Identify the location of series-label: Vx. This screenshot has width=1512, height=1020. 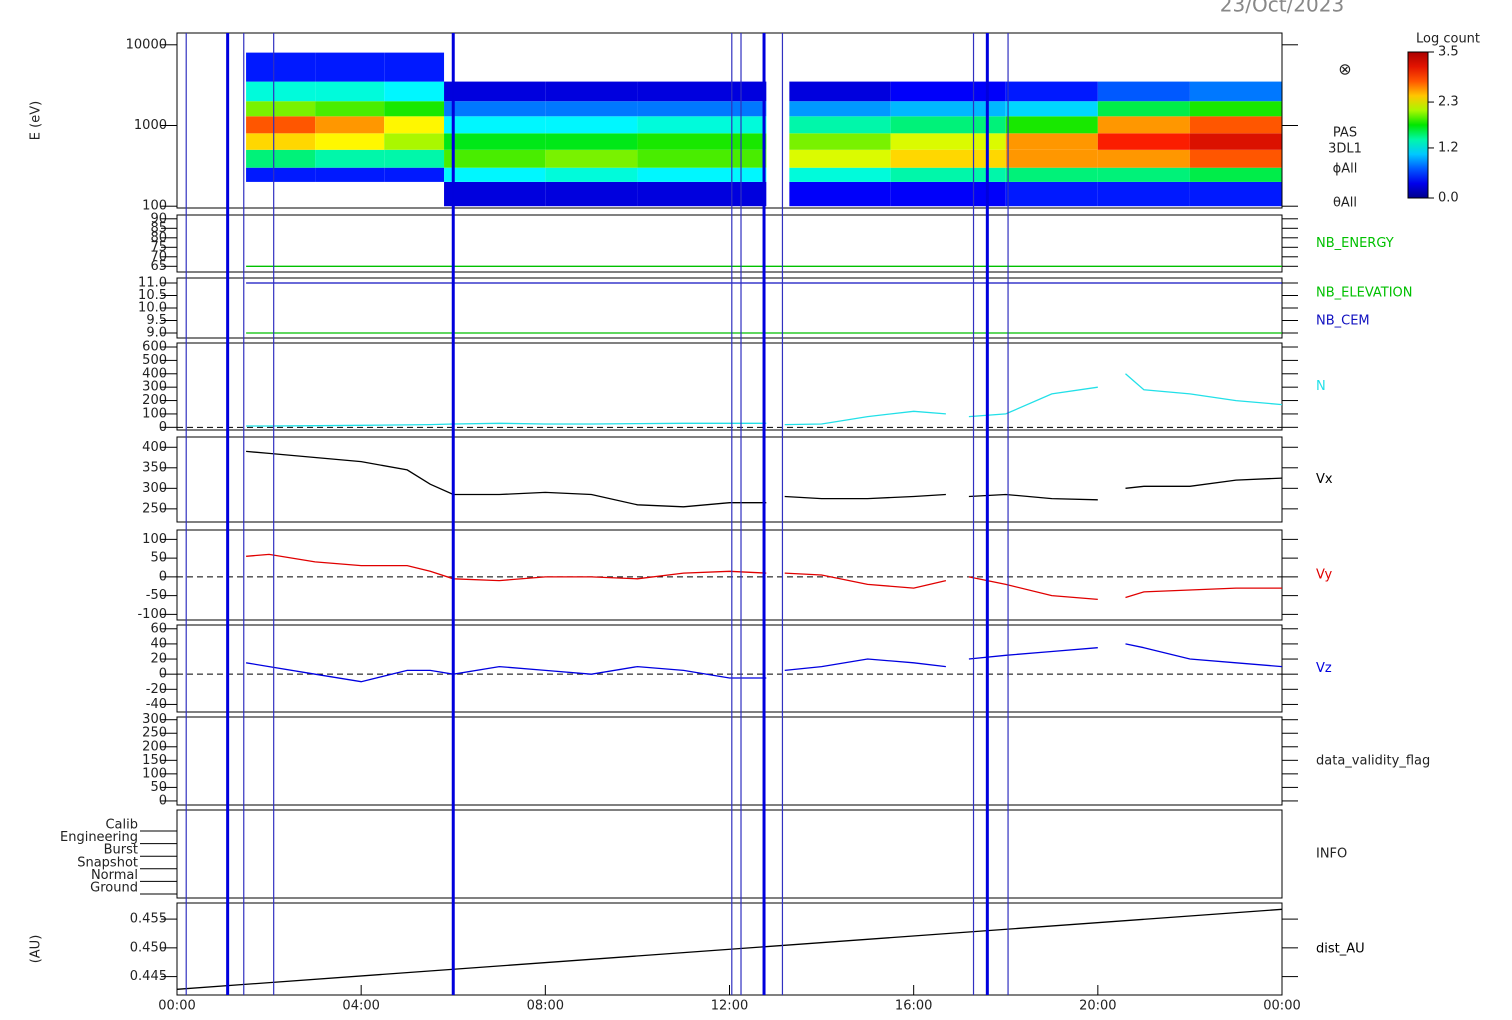
(1324, 479).